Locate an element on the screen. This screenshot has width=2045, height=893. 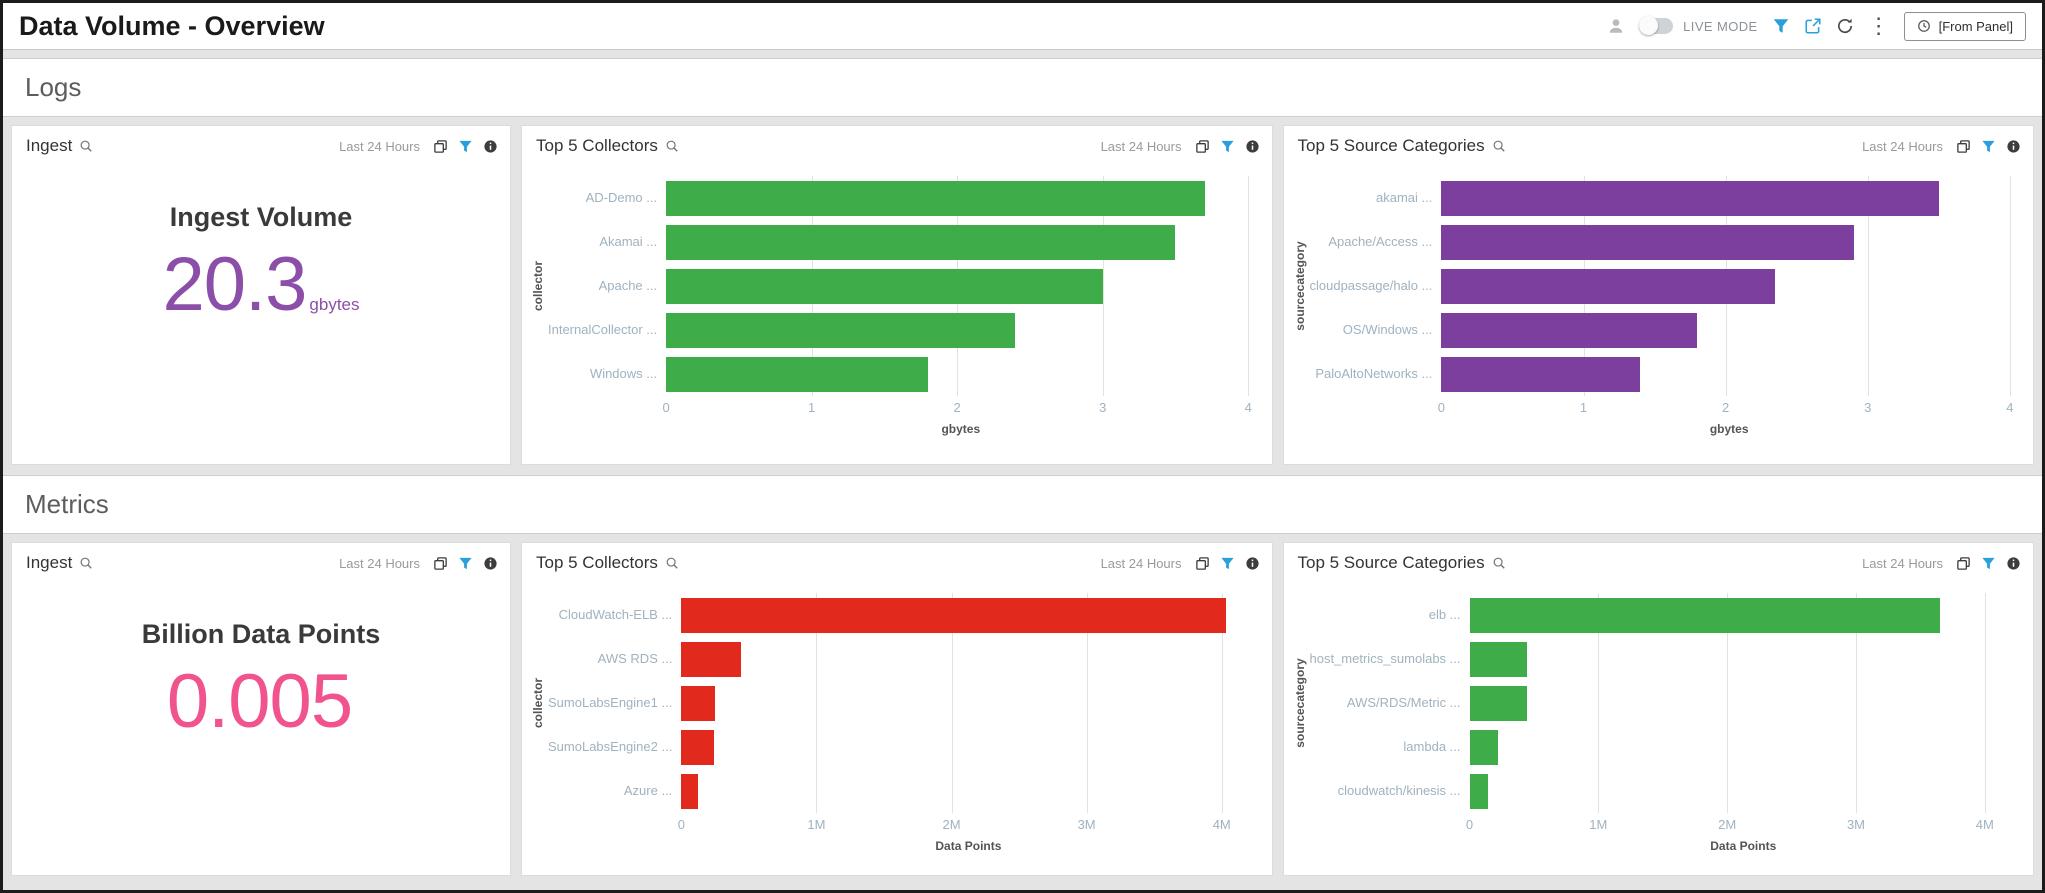
live-mode-toggle is located at coordinates (1656, 25).